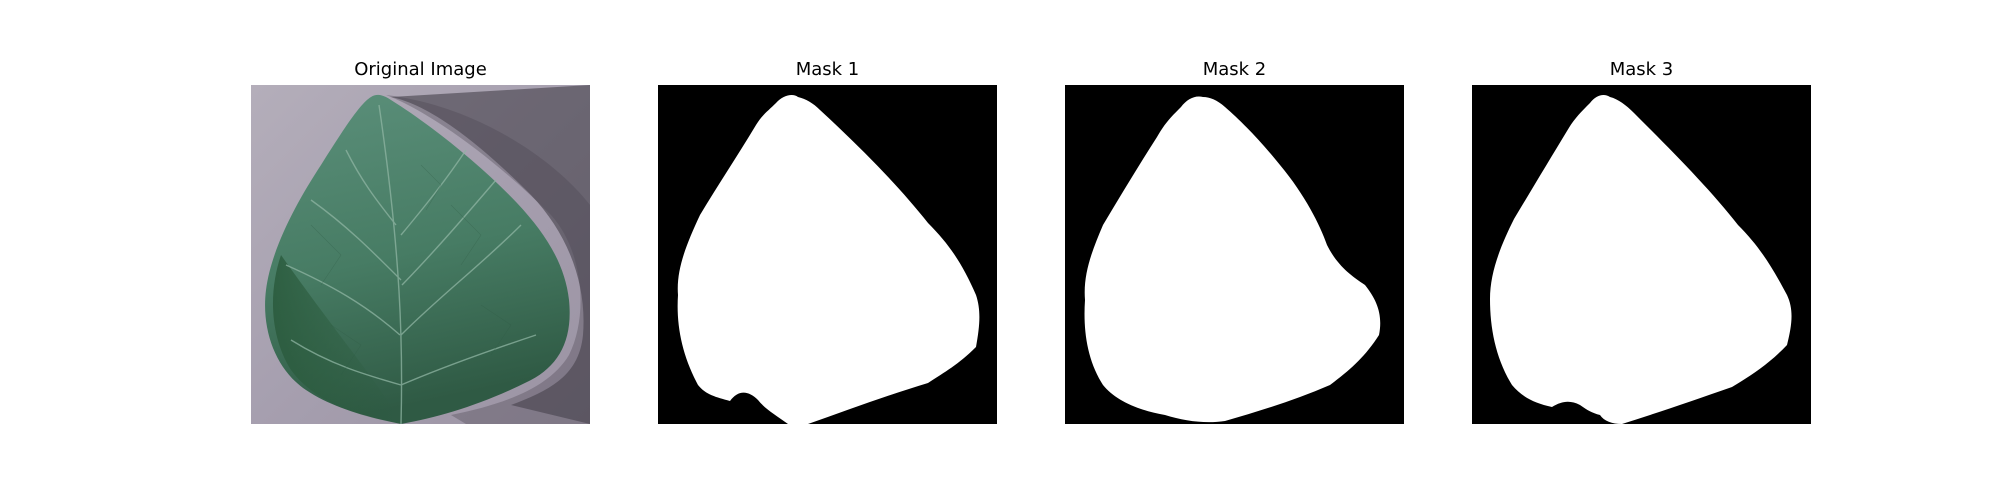 The height and width of the screenshot is (500, 2000). I want to click on panel-original-image: Original Image, so click(420, 239).